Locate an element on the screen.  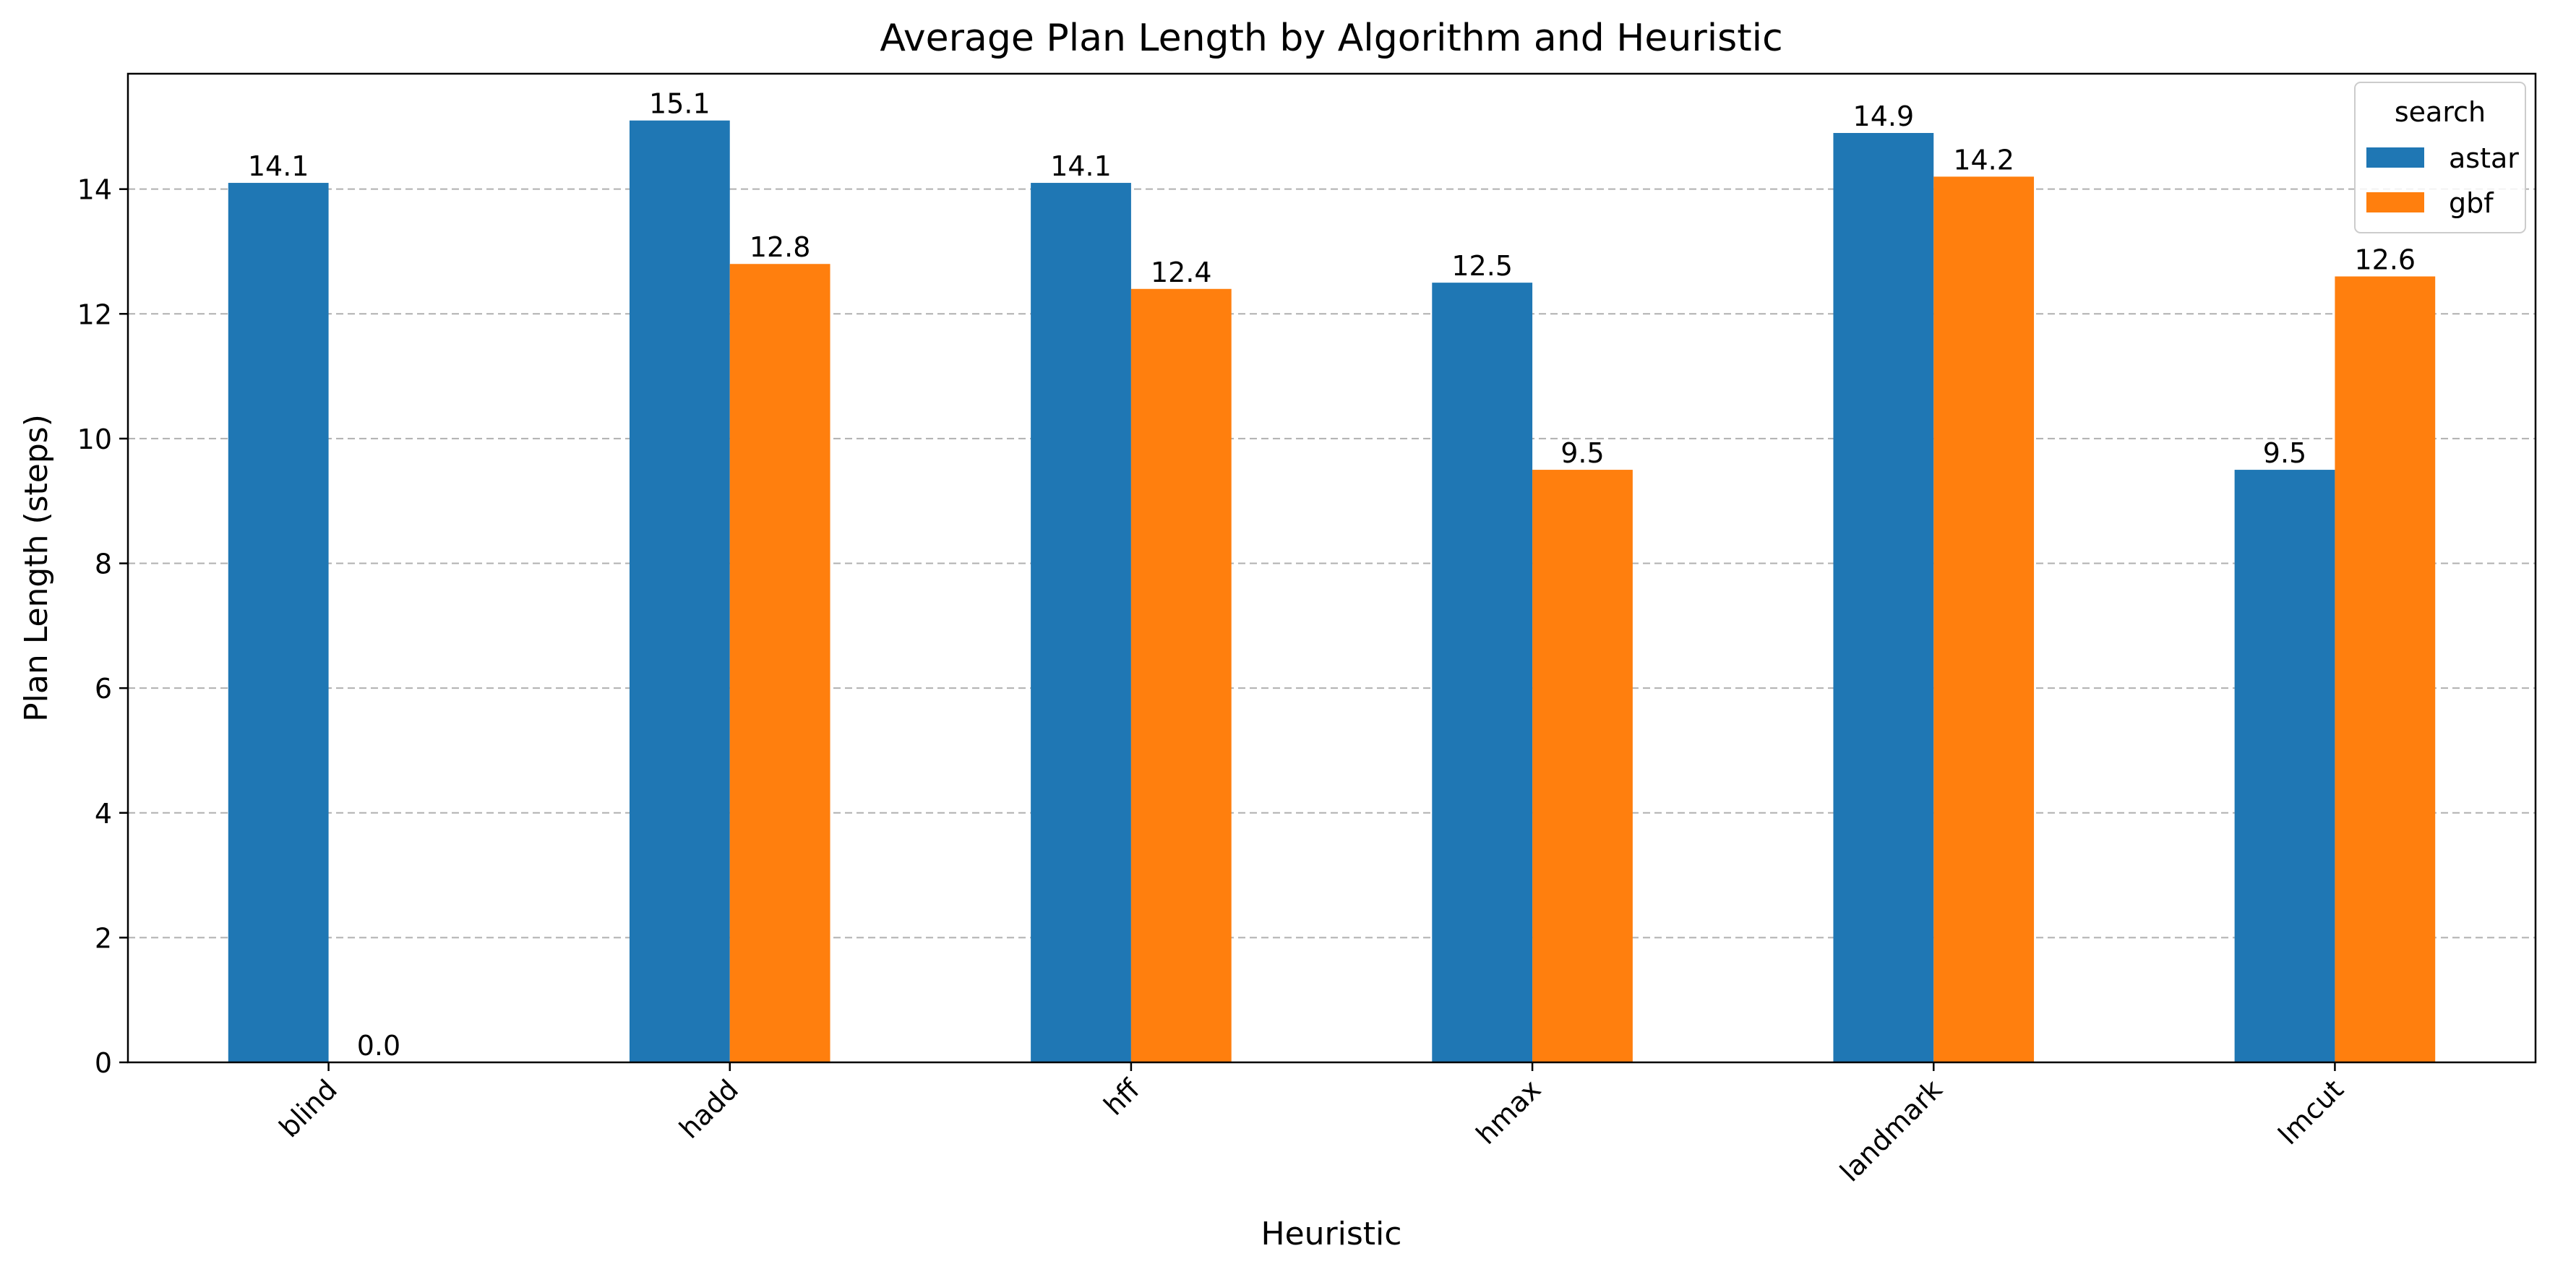
bar-astar-landmark is located at coordinates (1884, 597).